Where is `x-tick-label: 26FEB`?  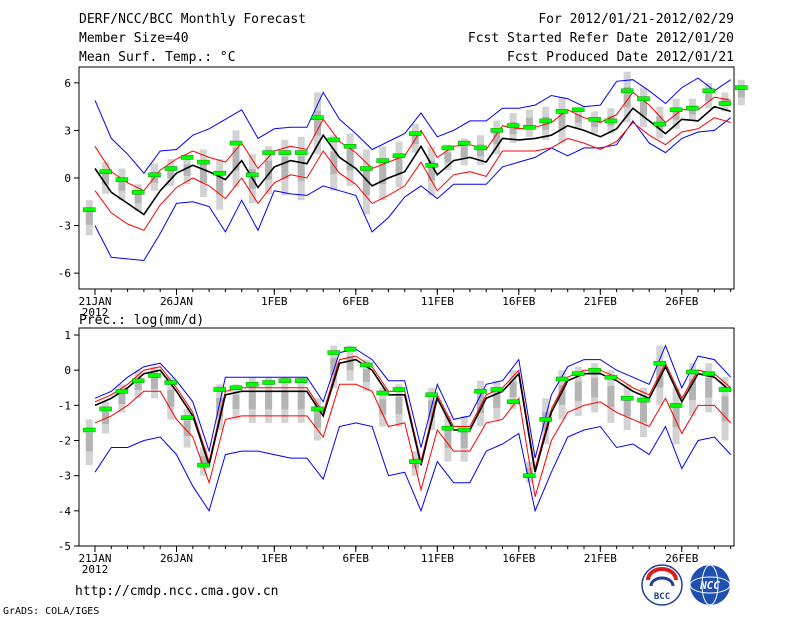
x-tick-label: 26FEB is located at coordinates (681, 558).